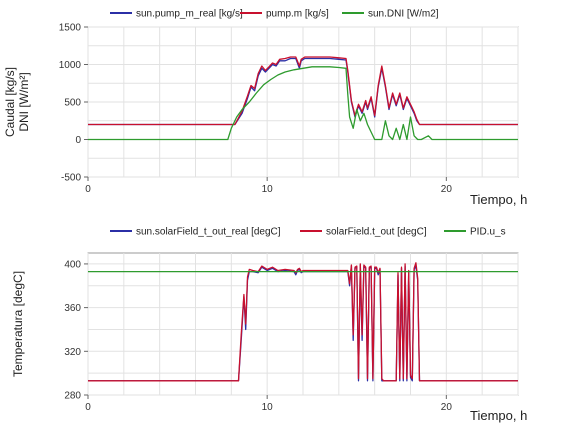 The width and height of the screenshot is (566, 424). What do you see at coordinates (189, 14) in the screenshot?
I see `legend-label: sun.pump_m_real [kg/s]` at bounding box center [189, 14].